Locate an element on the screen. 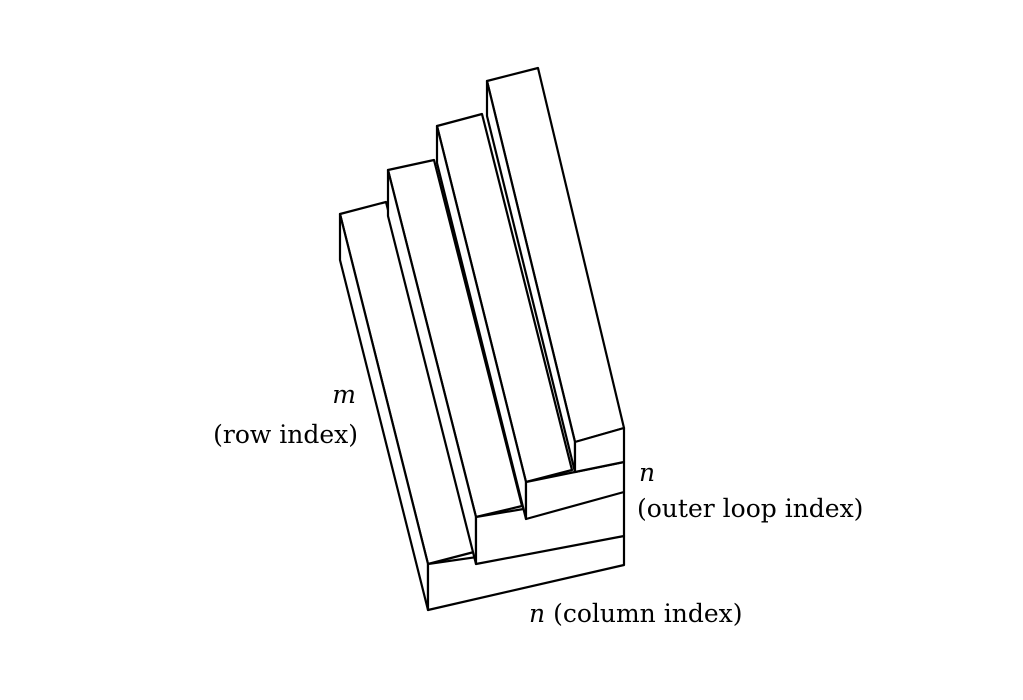  column-index-variable: n is located at coordinates (537, 613).